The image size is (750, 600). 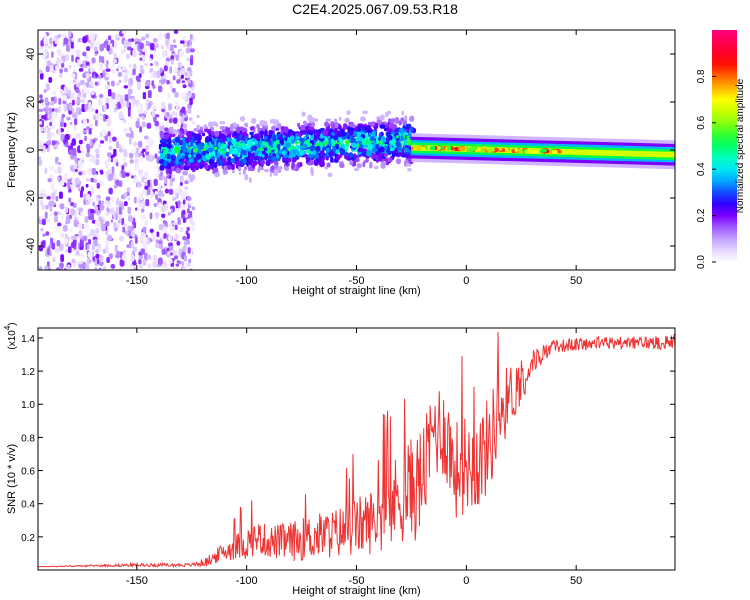 I want to click on y-tick-label: 0.2, so click(x=28, y=538).